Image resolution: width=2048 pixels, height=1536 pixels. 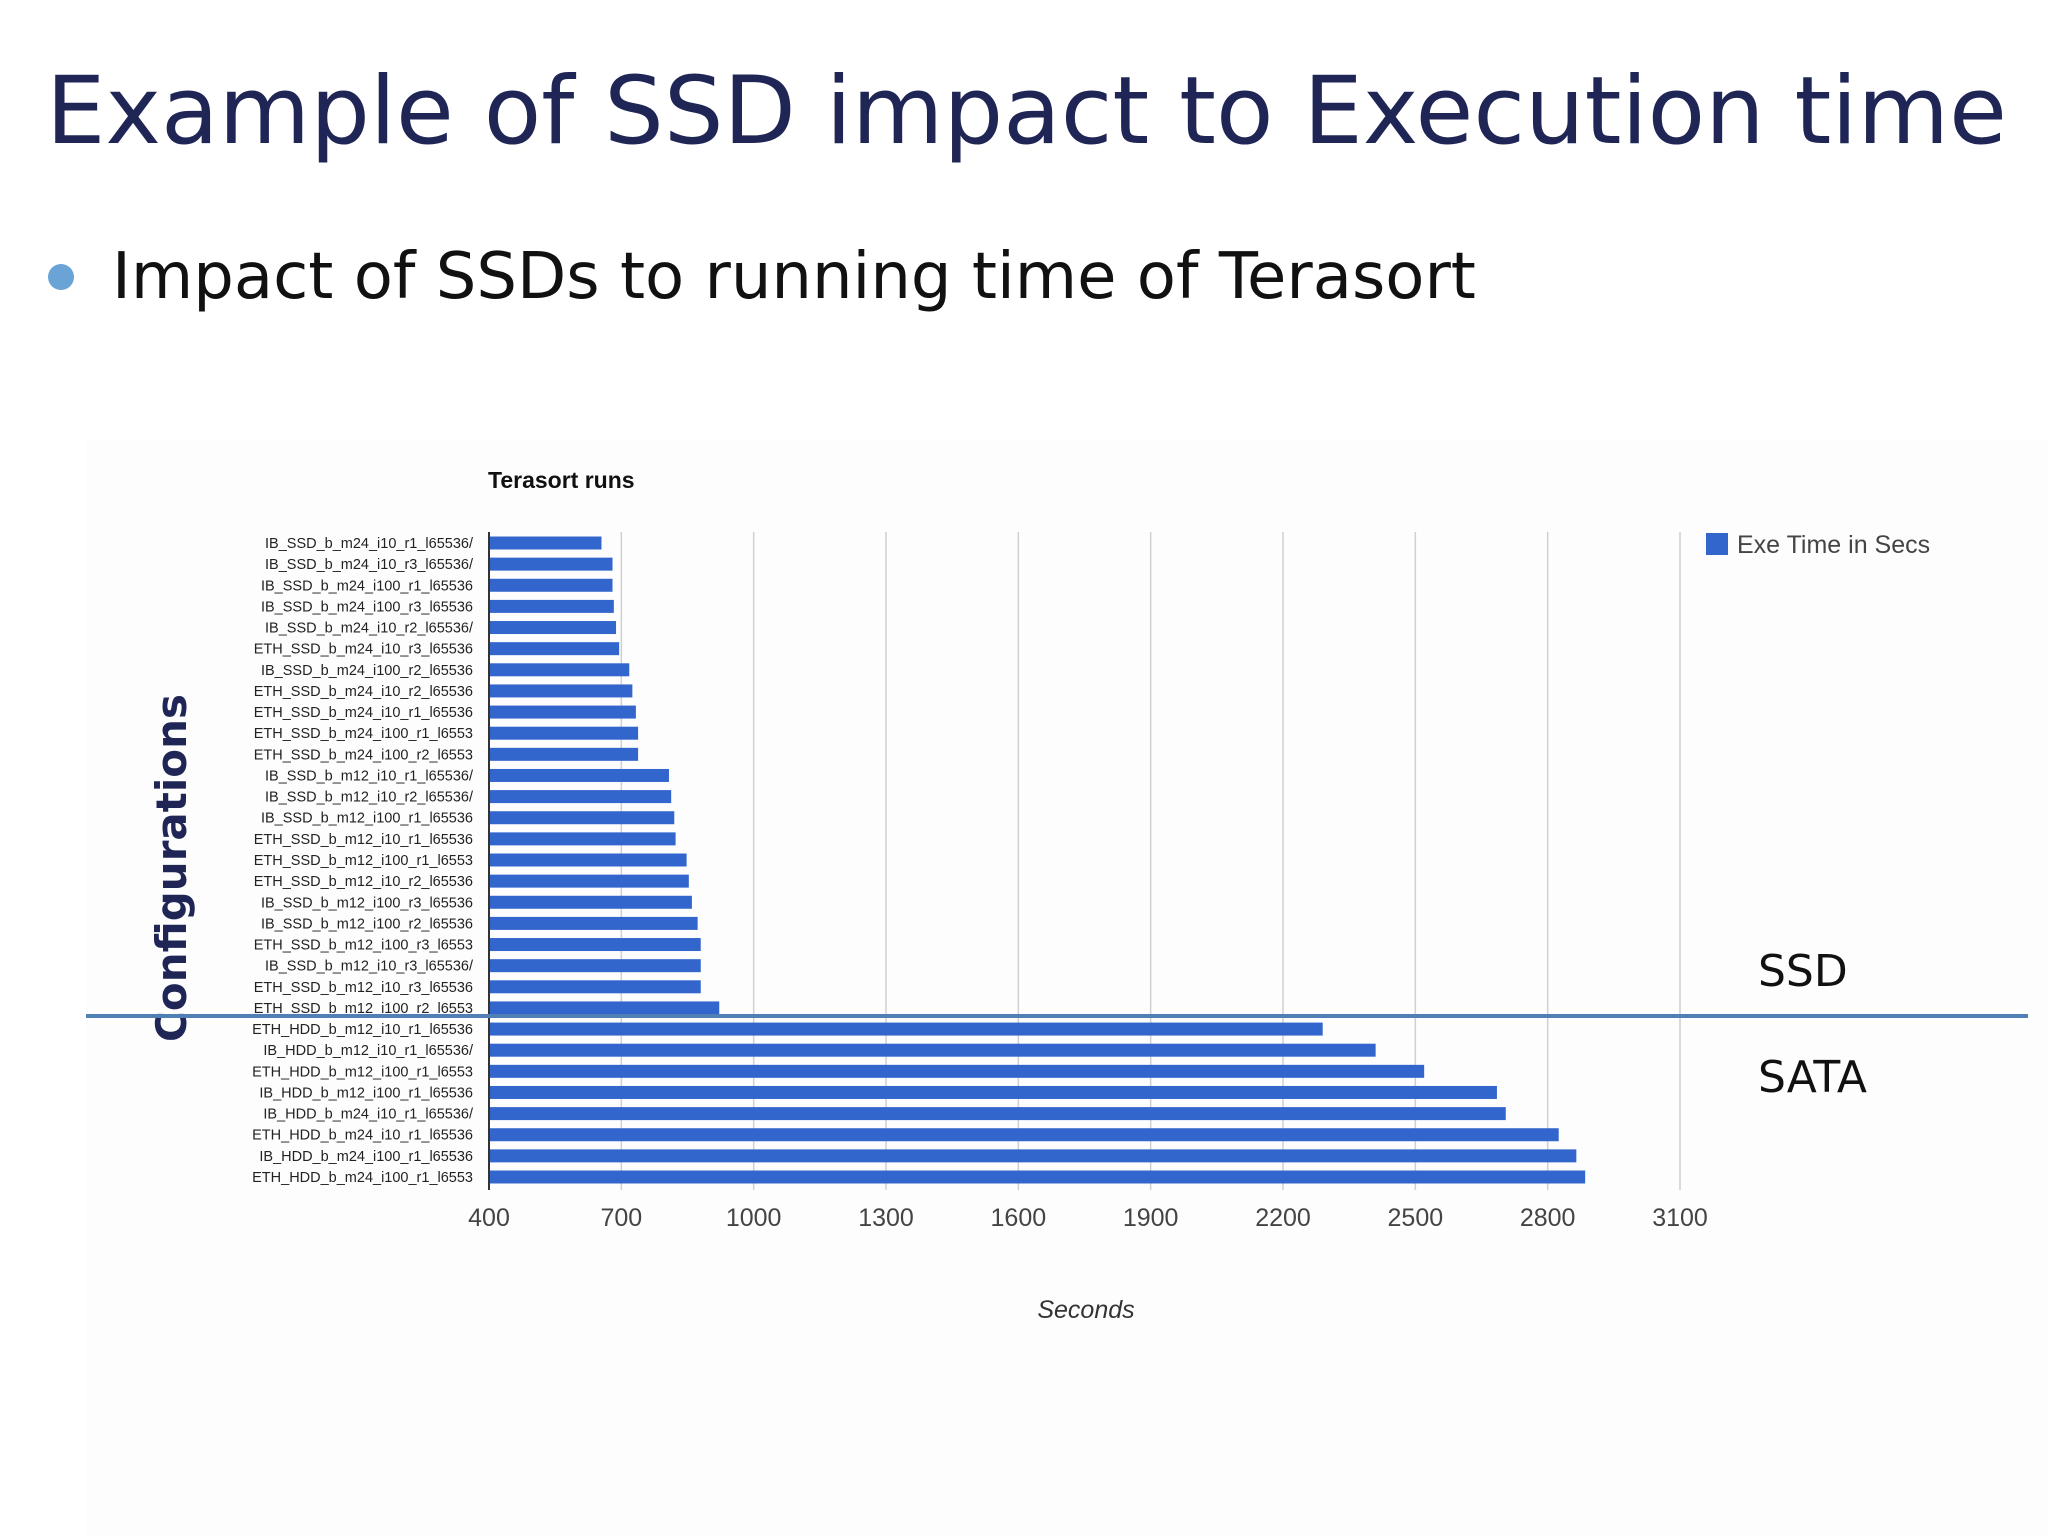 I want to click on category-label: IB_HDD_b_m24_i10_r1_l65536/, so click(x=368, y=1115).